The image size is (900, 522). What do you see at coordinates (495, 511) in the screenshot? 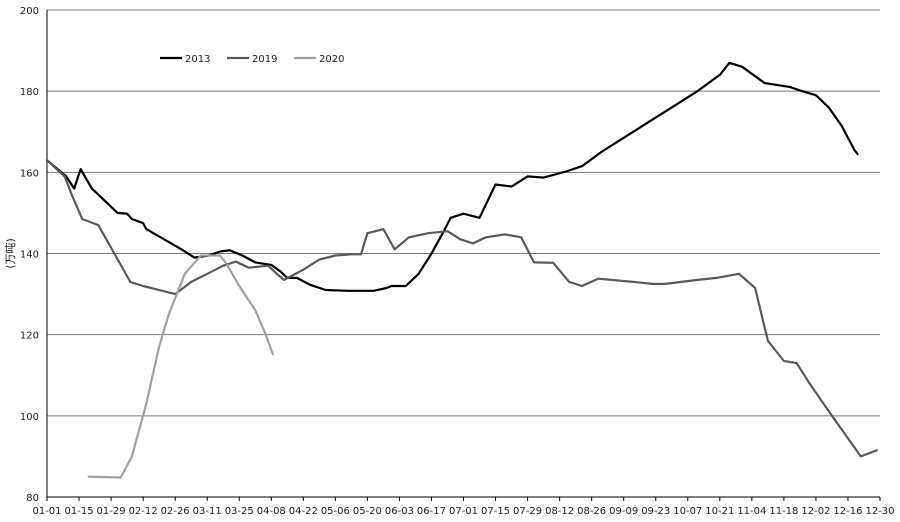
I see `x-tick-label: 07-15` at bounding box center [495, 511].